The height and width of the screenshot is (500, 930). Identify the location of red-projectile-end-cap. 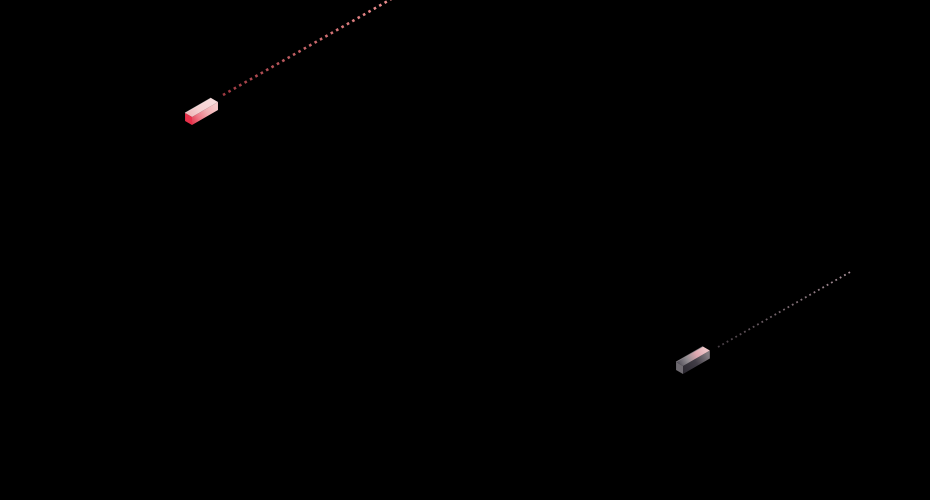
(188, 119).